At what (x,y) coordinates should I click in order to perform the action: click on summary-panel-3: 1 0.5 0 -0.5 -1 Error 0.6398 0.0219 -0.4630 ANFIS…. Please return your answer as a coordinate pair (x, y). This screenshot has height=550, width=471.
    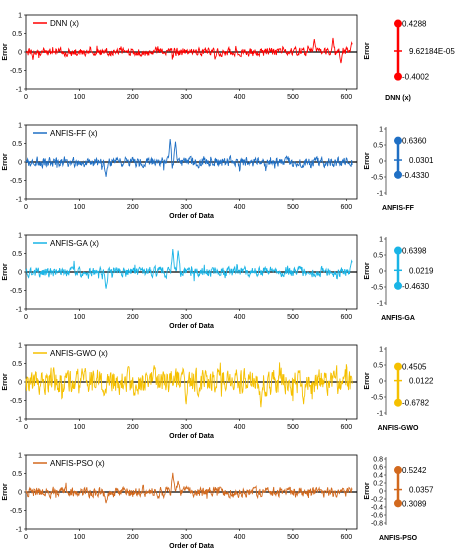
    Looking at the image, I should click on (399, 279).